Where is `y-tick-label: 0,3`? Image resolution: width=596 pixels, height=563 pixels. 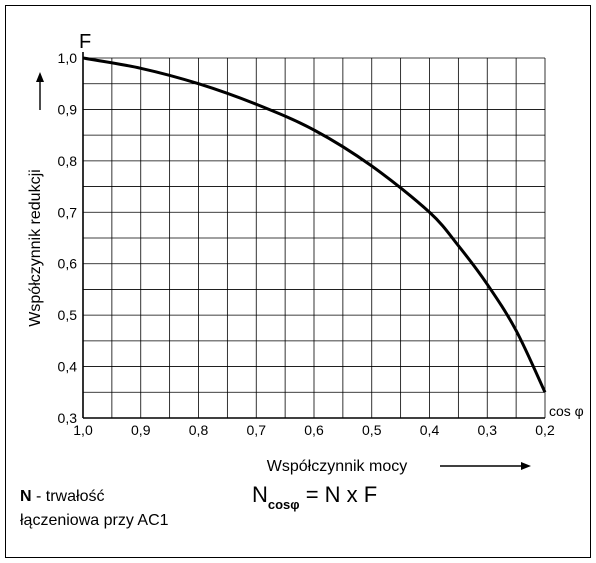 y-tick-label: 0,3 is located at coordinates (68, 418).